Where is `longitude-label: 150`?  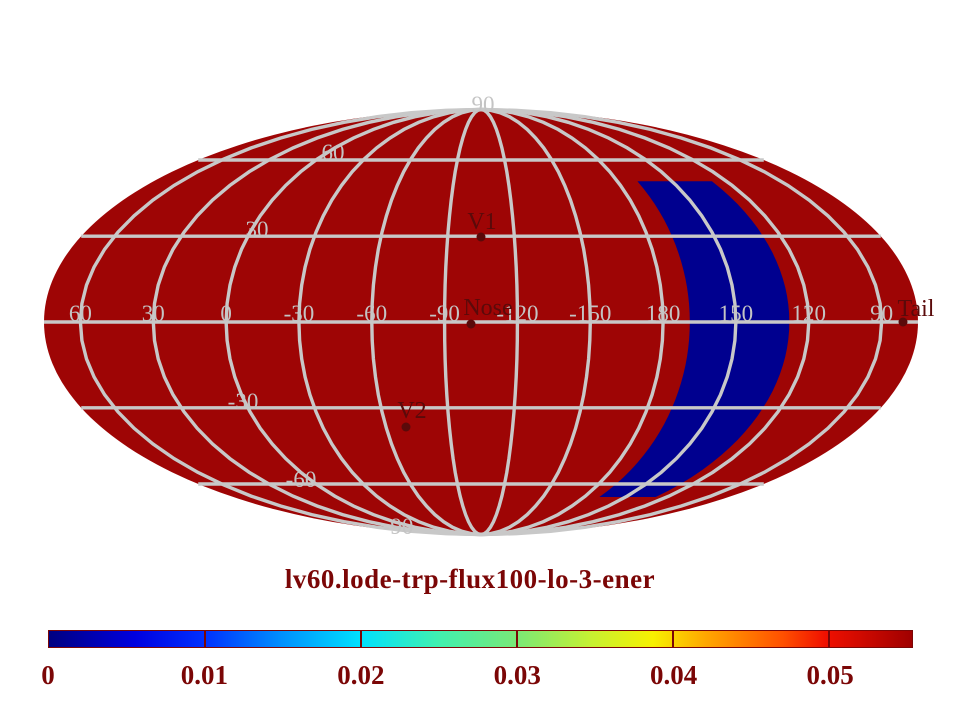
longitude-label: 150 is located at coordinates (736, 313).